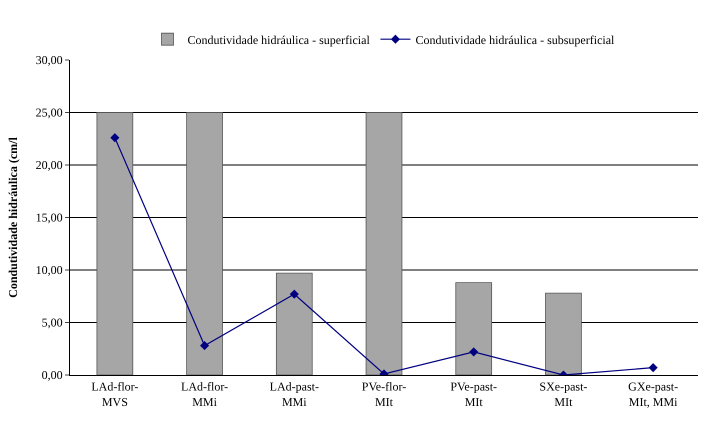 The width and height of the screenshot is (713, 435). I want to click on x-tick-label: LAd-flor- MMi, so click(204, 394).